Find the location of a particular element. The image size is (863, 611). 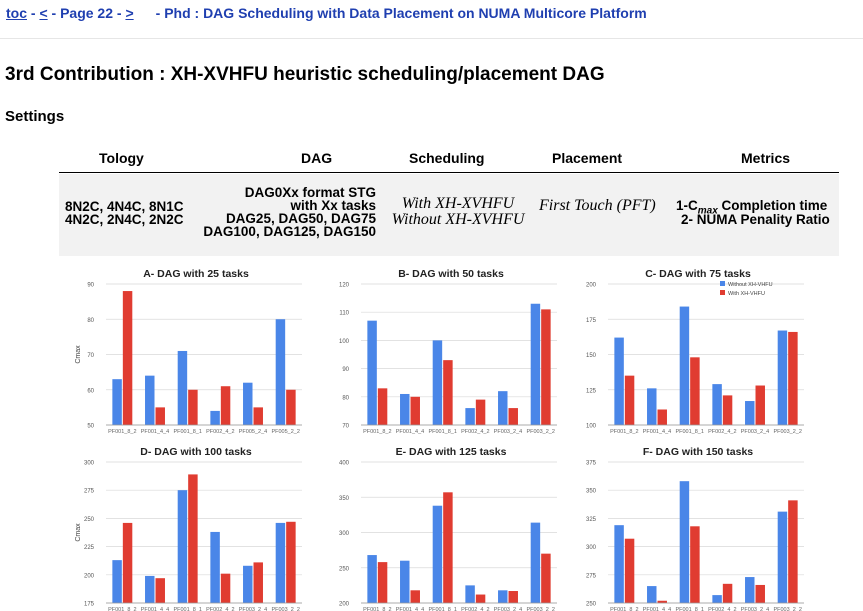

metrics-prefix: 1-C is located at coordinates (687, 205).